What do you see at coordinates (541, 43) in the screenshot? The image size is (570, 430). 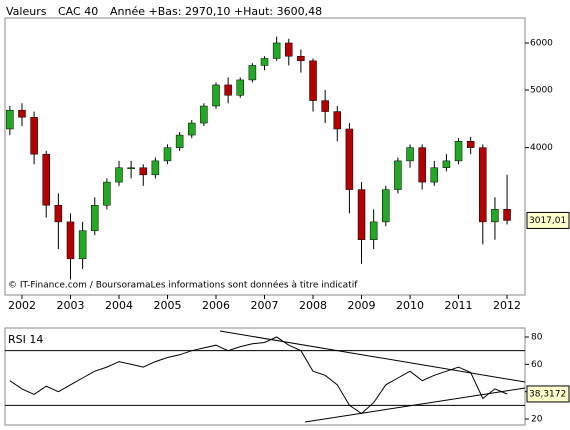 I see `y-tick-label: 6000` at bounding box center [541, 43].